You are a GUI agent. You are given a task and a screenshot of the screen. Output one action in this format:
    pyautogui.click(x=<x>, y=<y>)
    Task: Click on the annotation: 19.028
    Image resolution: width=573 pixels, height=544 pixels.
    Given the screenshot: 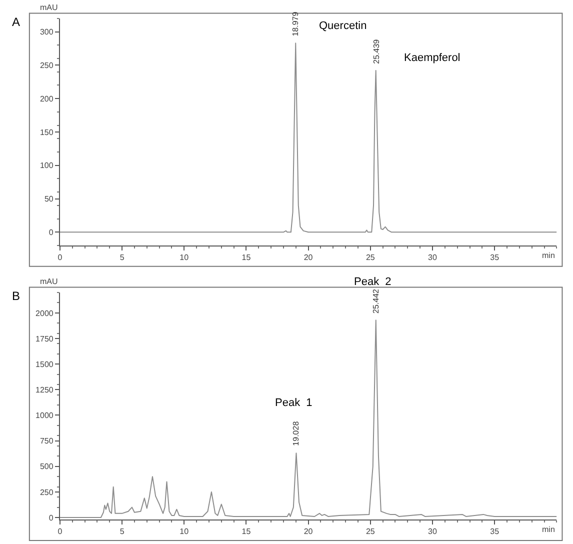 What is the action you would take?
    pyautogui.click(x=296, y=433)
    